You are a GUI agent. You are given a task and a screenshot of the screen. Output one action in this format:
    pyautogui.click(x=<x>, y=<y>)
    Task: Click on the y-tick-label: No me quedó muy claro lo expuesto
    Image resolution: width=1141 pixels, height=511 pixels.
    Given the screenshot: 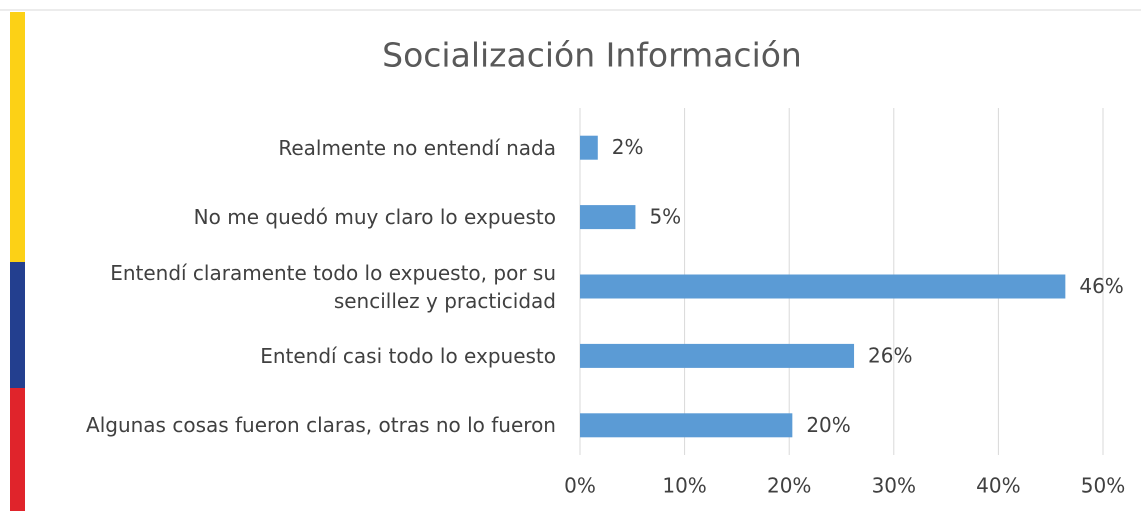 What is the action you would take?
    pyautogui.click(x=374, y=217)
    